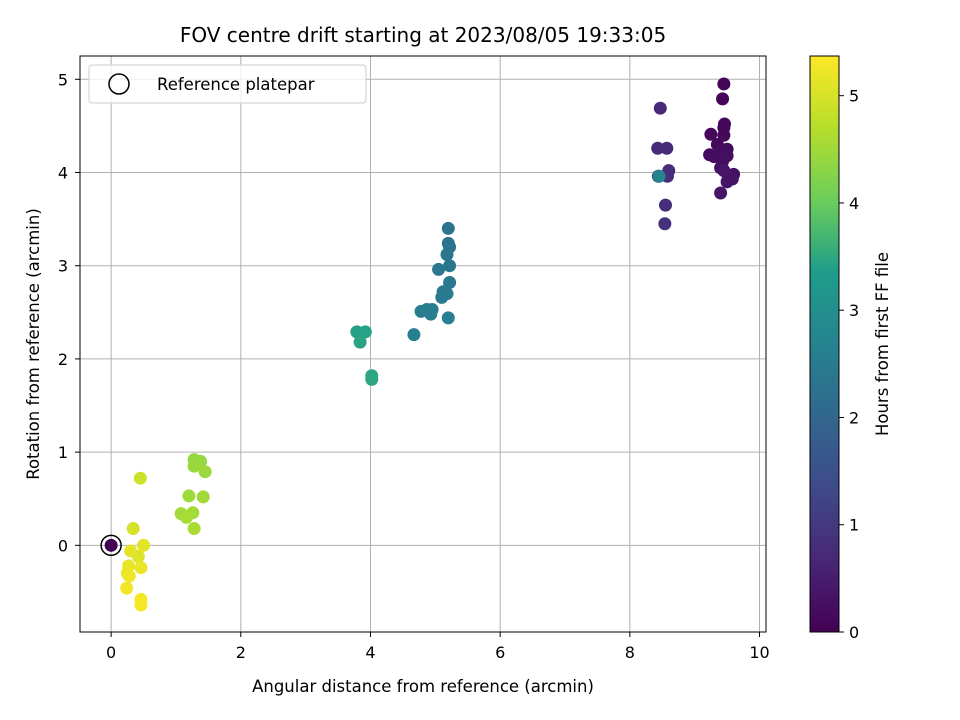 Image resolution: width=960 pixels, height=720 pixels. I want to click on y-tick-label: 4, so click(63, 173).